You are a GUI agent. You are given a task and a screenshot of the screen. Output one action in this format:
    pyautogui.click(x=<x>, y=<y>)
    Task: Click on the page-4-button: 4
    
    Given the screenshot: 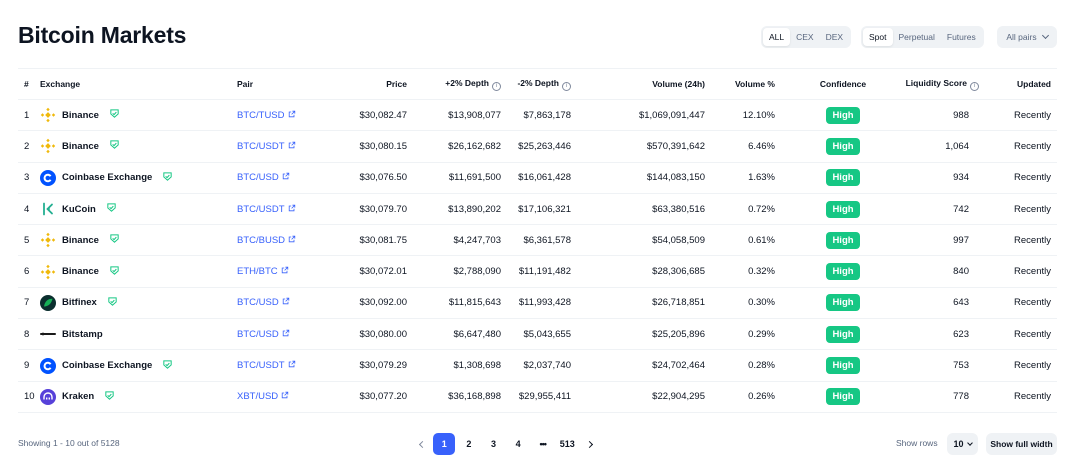 What is the action you would take?
    pyautogui.click(x=518, y=444)
    